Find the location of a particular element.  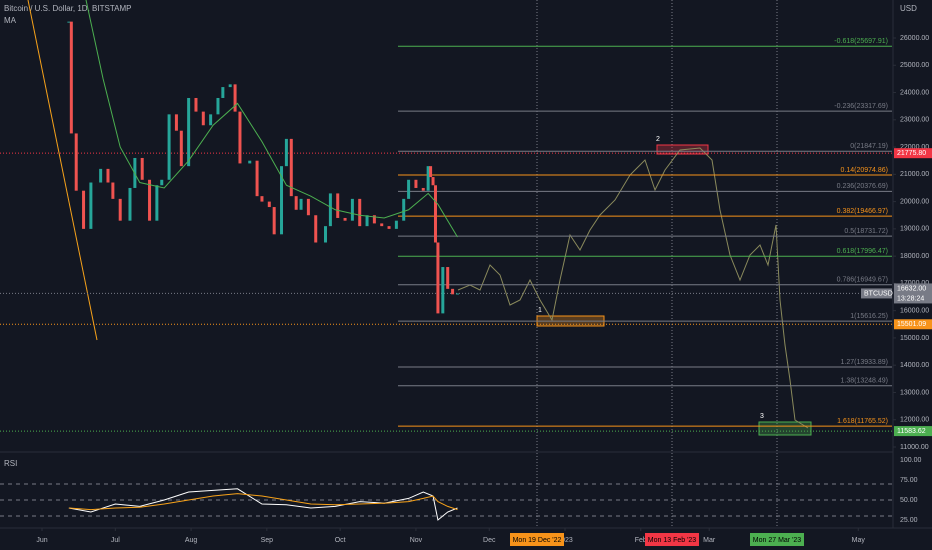

y-tick-label: 14000.00 is located at coordinates (914, 365).